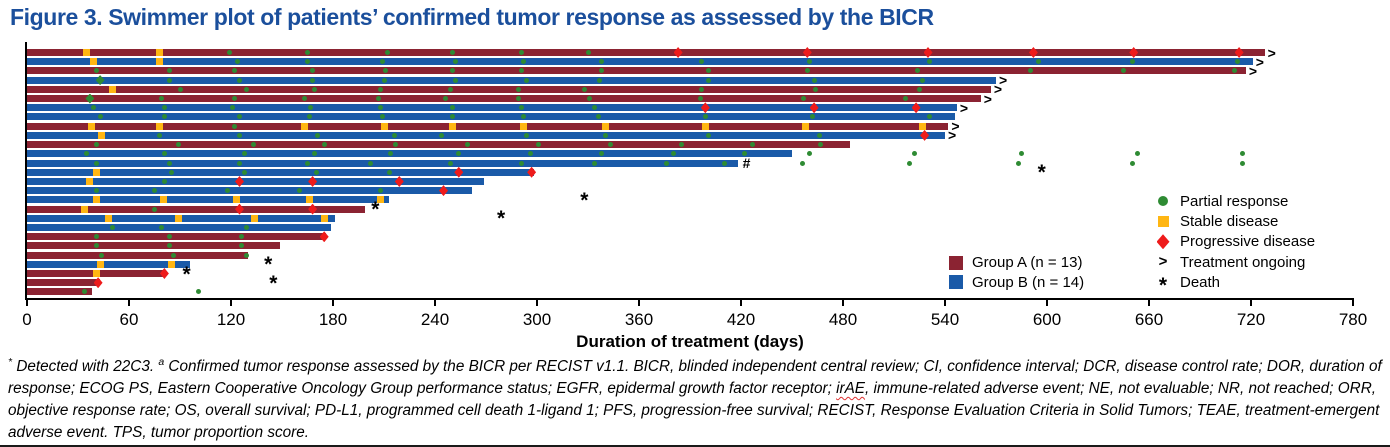 This screenshot has height=447, width=1390. I want to click on marker-prd, so click(90, 98).